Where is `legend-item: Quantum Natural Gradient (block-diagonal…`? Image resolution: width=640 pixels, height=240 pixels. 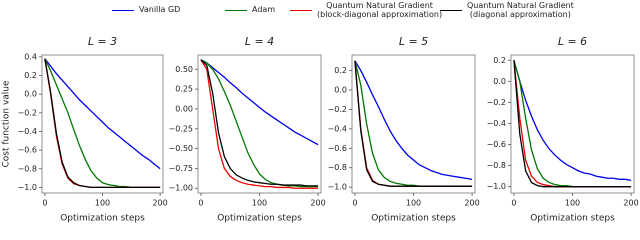 legend-item: Quantum Natural Gradient (block-diagonal… is located at coordinates (366, 10).